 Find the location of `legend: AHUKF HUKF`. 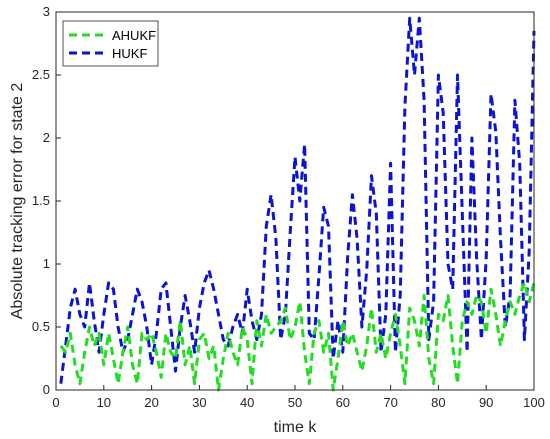

legend: AHUKF HUKF is located at coordinates (110, 43).